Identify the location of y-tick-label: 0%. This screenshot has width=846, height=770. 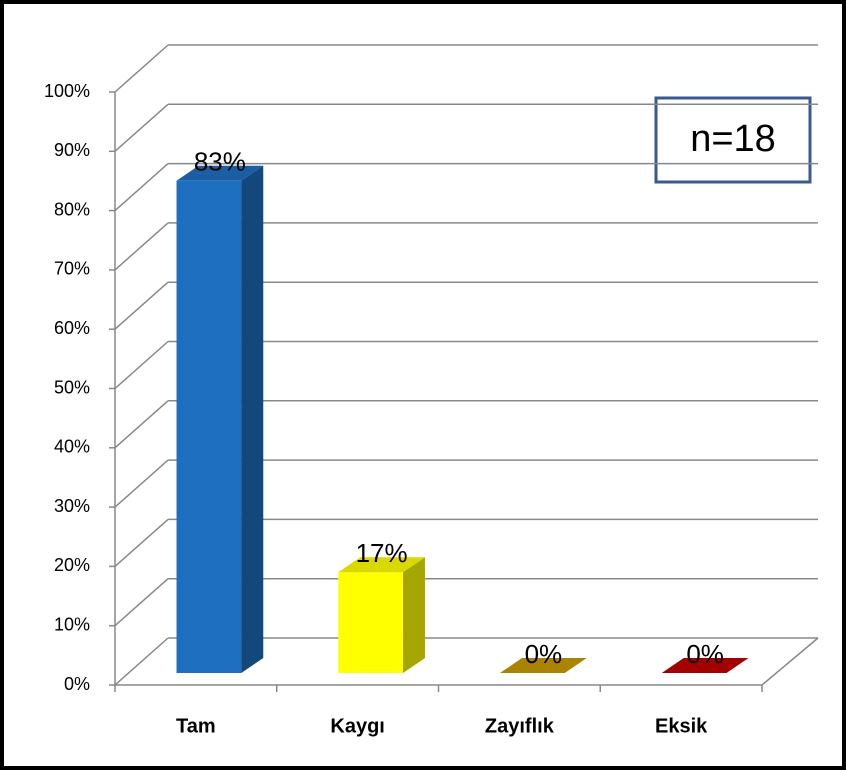
(77, 684).